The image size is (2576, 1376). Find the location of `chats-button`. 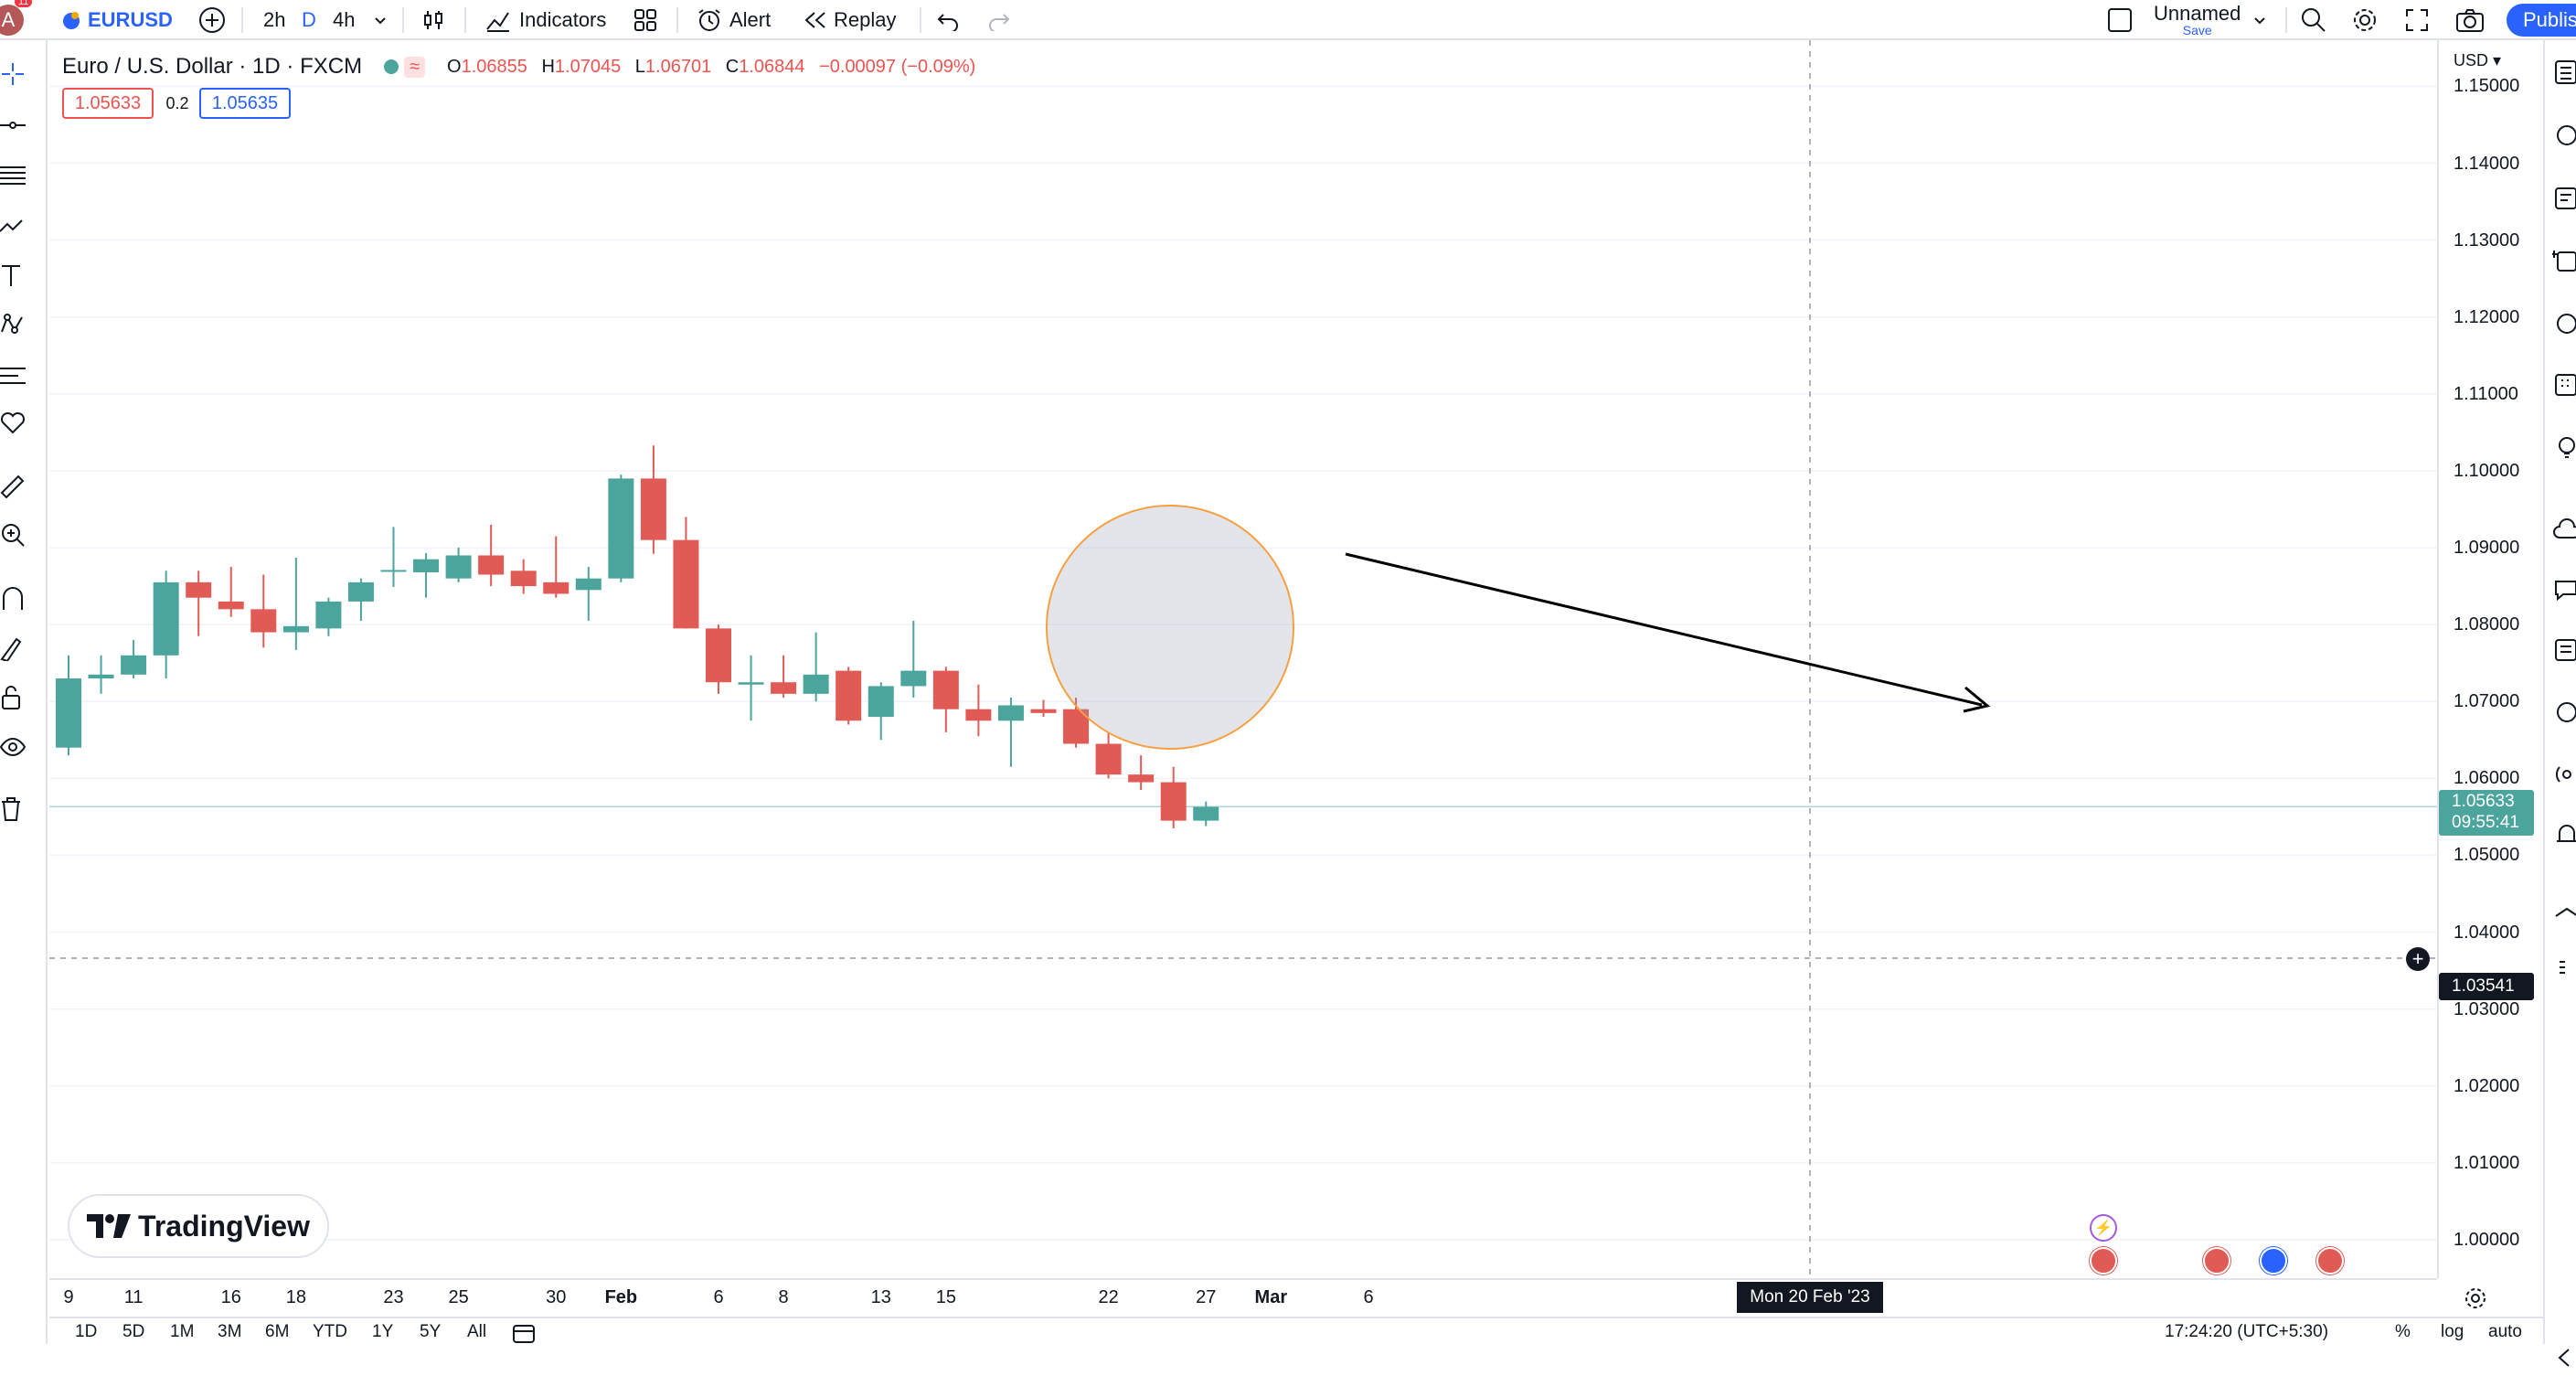

chats-button is located at coordinates (2564, 531).